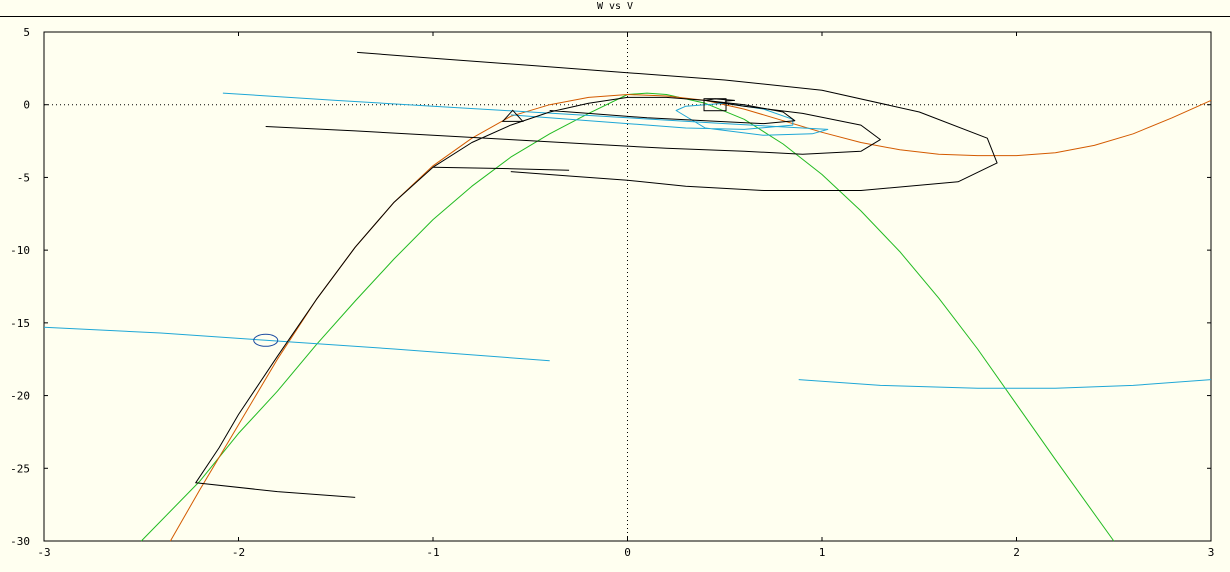 This screenshot has height=572, width=1230. I want to click on y-tick-label: -20, so click(20, 396).